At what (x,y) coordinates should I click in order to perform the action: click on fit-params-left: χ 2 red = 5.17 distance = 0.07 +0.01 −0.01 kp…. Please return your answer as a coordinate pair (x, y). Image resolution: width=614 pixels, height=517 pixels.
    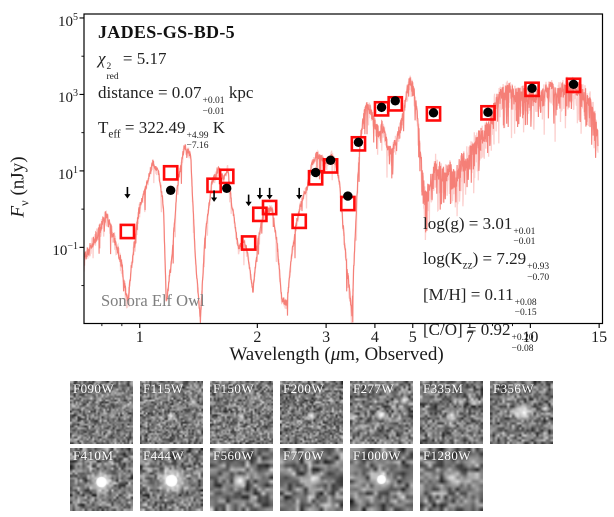
    Looking at the image, I should click on (175, 99).